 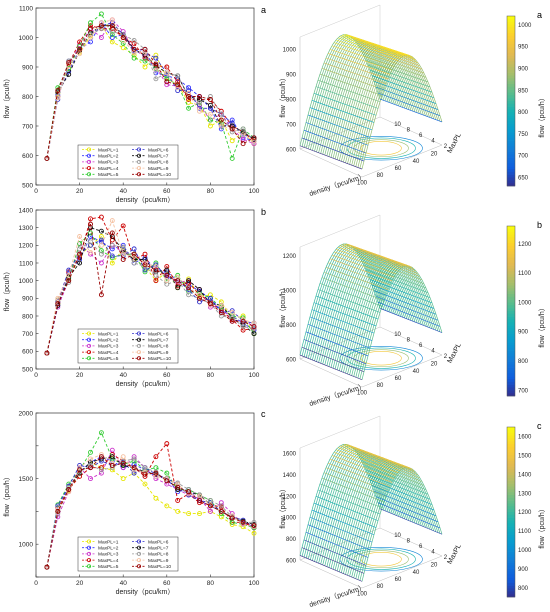 What do you see at coordinates (167, 583) in the screenshot?
I see `x-tick-label: 60` at bounding box center [167, 583].